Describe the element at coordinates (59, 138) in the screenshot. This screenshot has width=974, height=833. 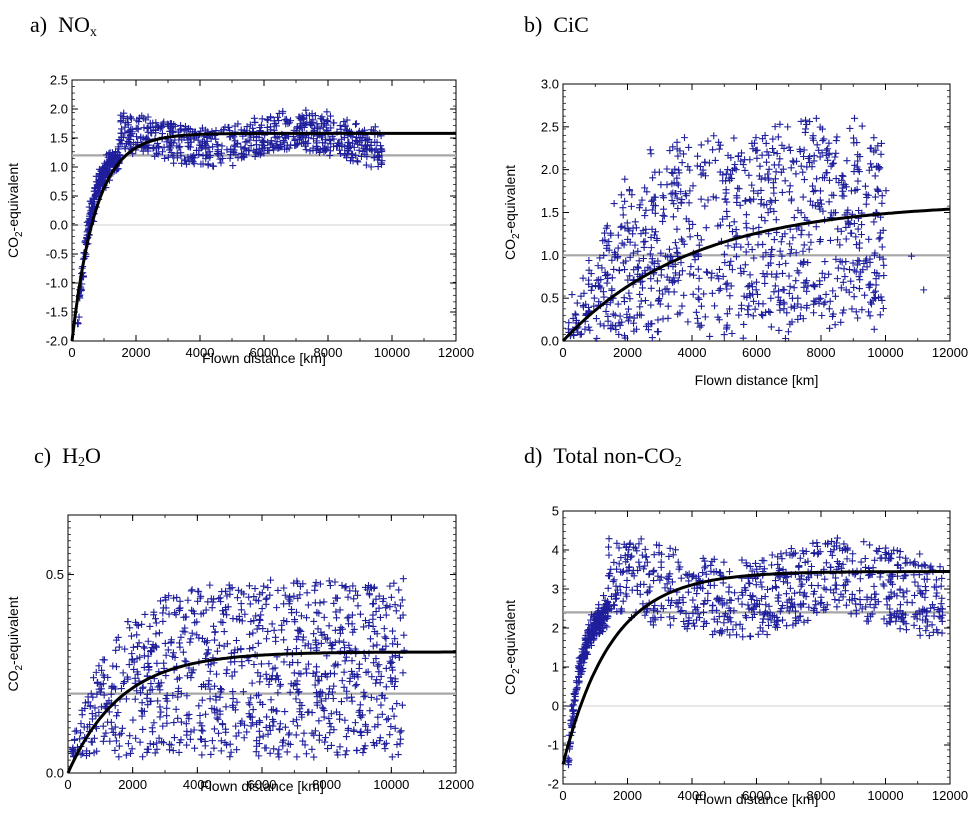
I see `y-tick-label: 1.5` at that location.